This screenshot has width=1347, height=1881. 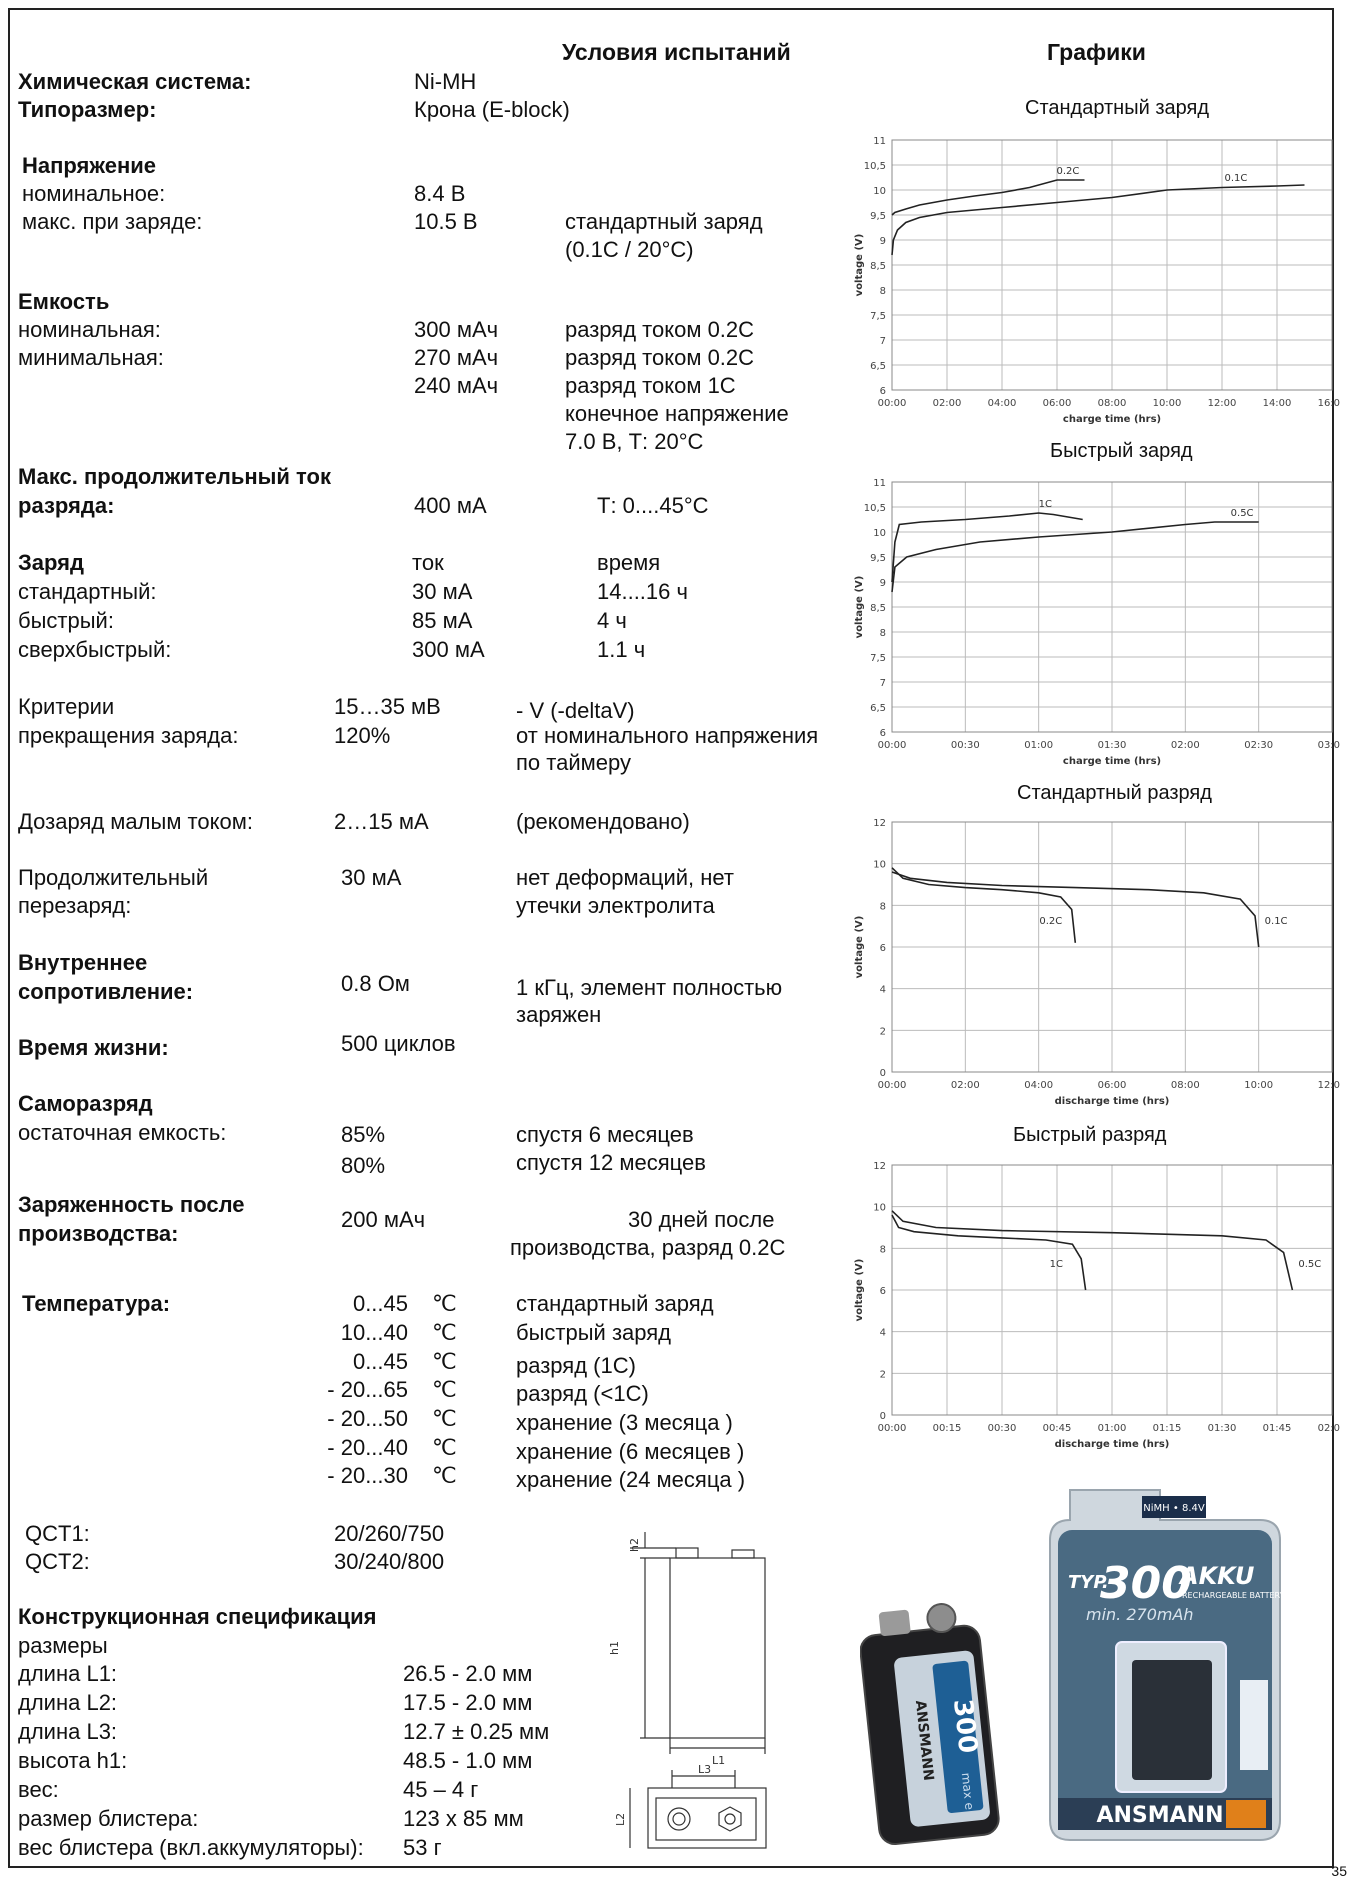 What do you see at coordinates (1112, 1085) in the screenshot?
I see `x-tick-label: 06:00` at bounding box center [1112, 1085].